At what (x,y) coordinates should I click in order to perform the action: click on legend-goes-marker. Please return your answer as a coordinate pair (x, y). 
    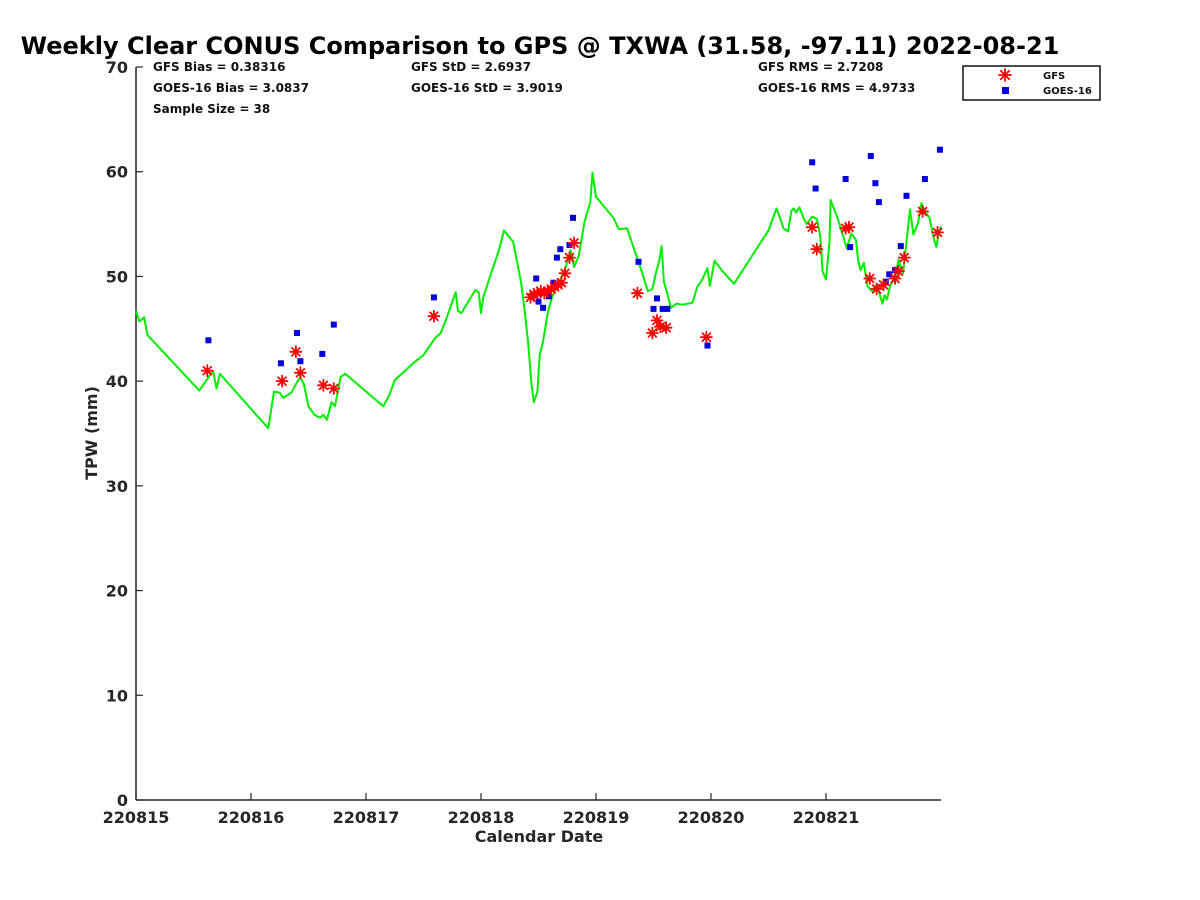
    Looking at the image, I should click on (1005, 90).